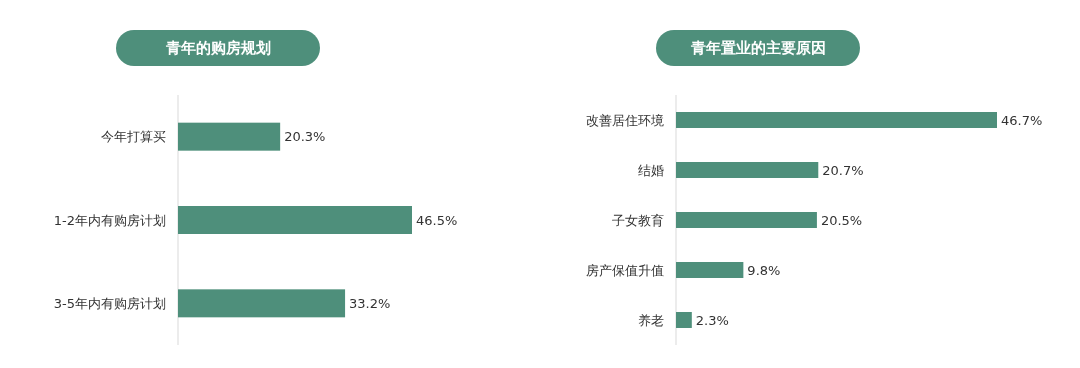 This screenshot has height=368, width=1080. Describe the element at coordinates (764, 270) in the screenshot. I see `data-label: 9.8%` at that location.